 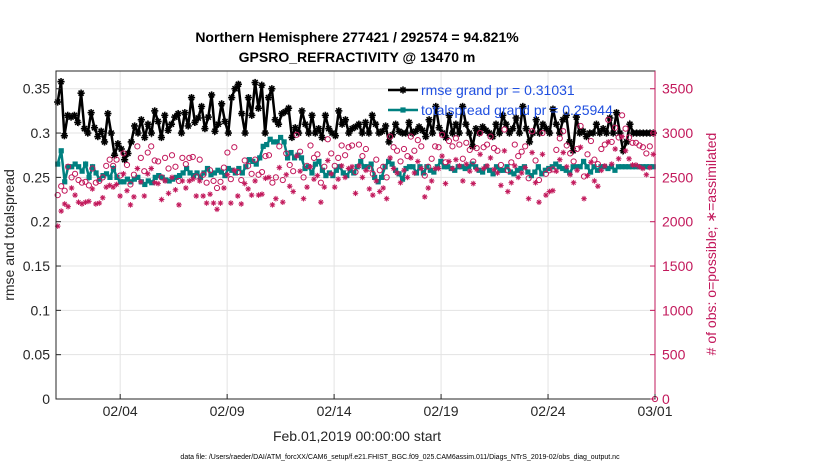 I want to click on x-tick-label: 02/14, so click(x=334, y=411).